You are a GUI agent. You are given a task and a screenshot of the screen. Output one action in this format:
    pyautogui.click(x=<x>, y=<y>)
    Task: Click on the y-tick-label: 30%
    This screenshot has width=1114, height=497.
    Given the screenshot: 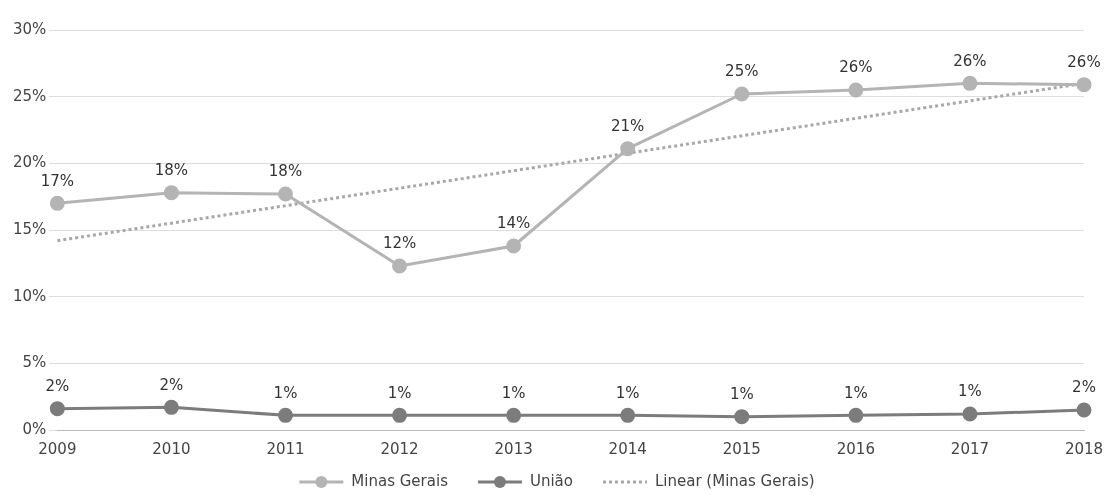 What is the action you would take?
    pyautogui.click(x=30, y=28)
    